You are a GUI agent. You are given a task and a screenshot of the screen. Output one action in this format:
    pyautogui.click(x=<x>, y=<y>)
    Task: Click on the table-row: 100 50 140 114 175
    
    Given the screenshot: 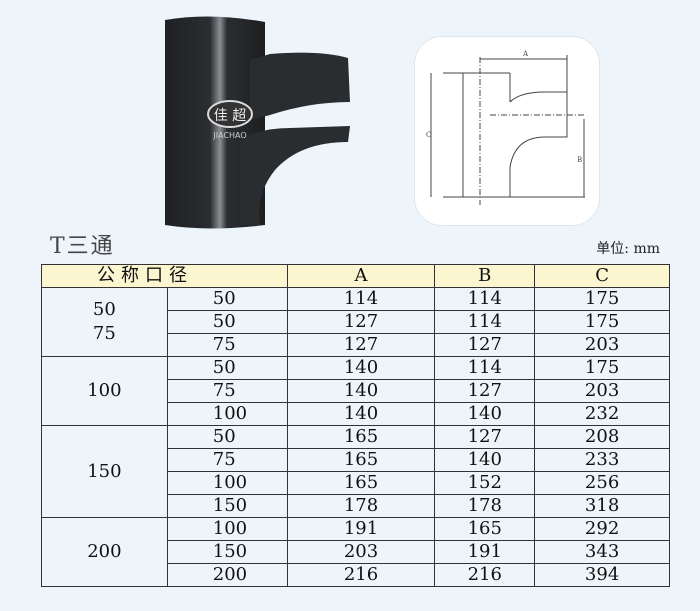 What is the action you would take?
    pyautogui.click(x=355, y=391)
    